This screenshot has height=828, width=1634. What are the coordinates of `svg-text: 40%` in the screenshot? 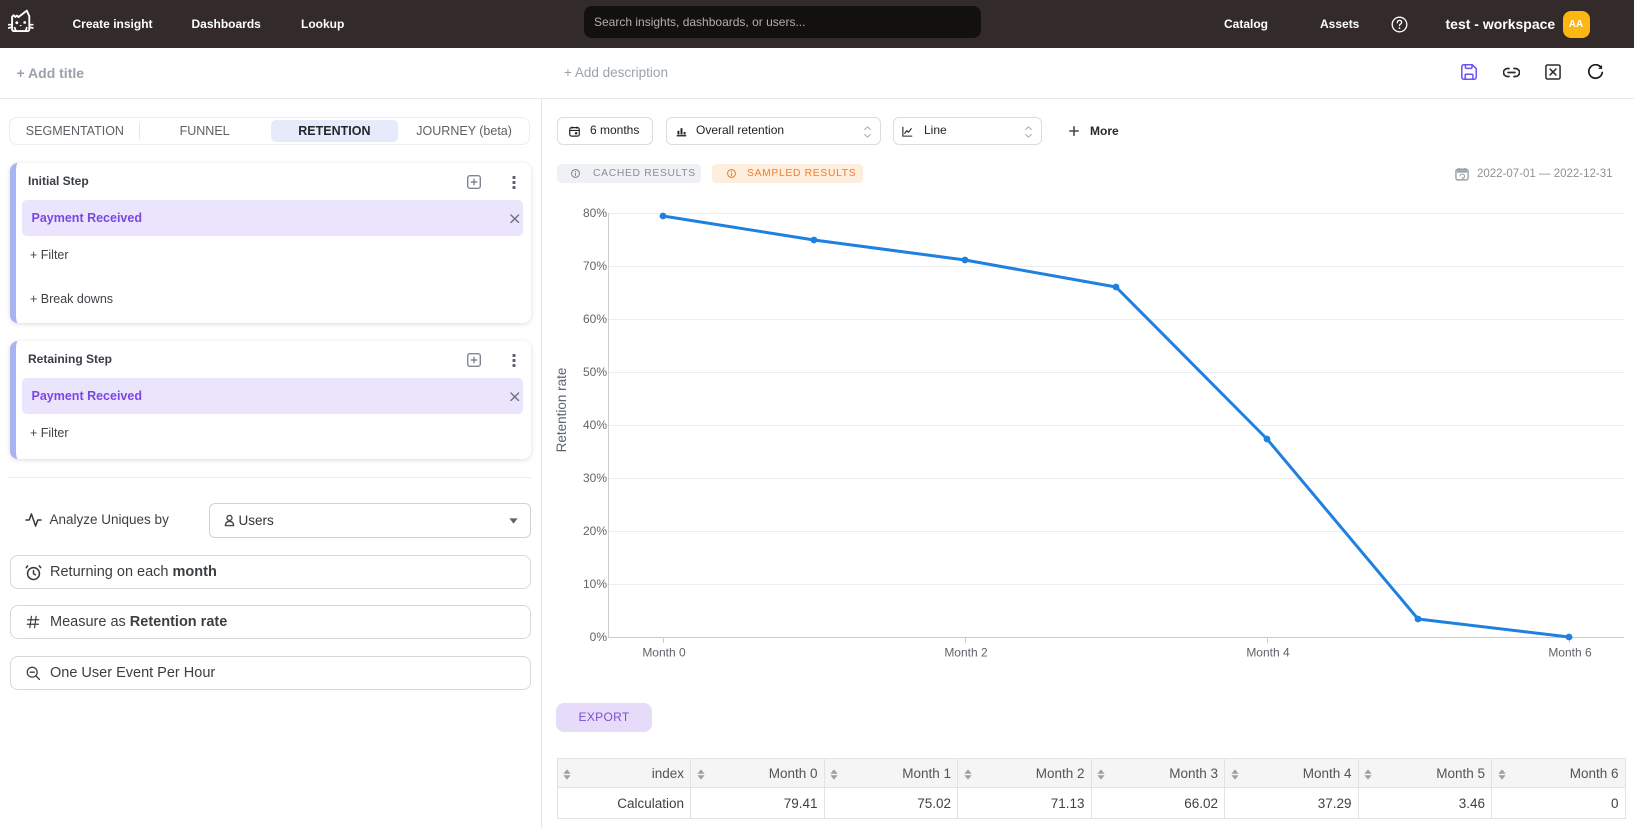 It's located at (595, 425).